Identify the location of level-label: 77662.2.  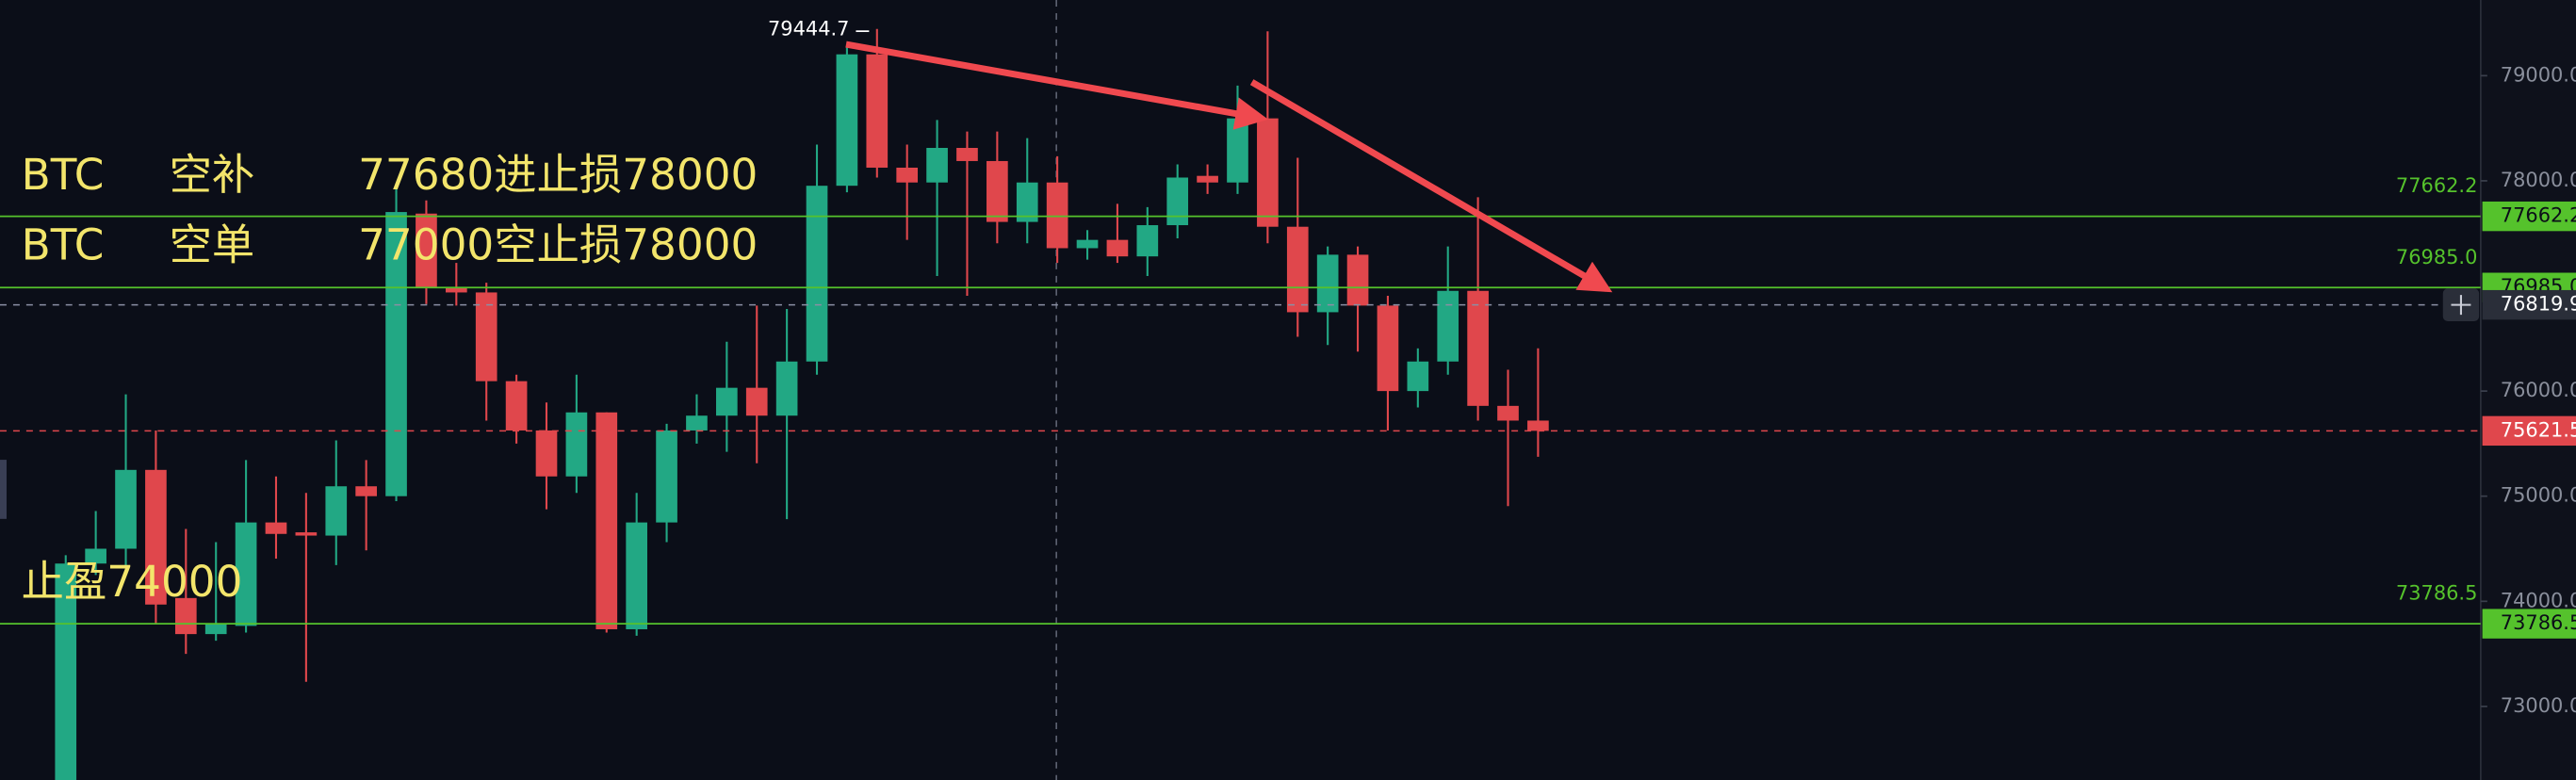
(2436, 185).